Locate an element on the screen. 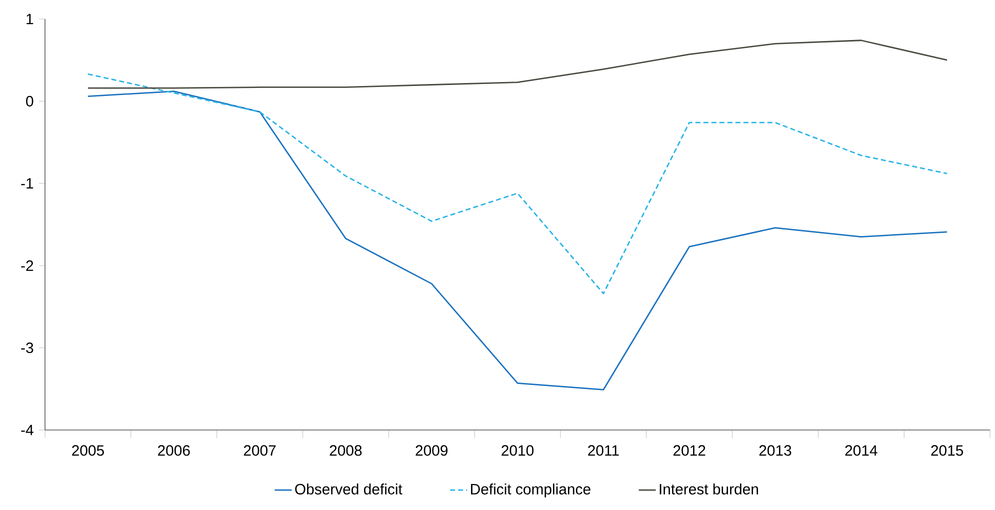  line-series is located at coordinates (517, 64).